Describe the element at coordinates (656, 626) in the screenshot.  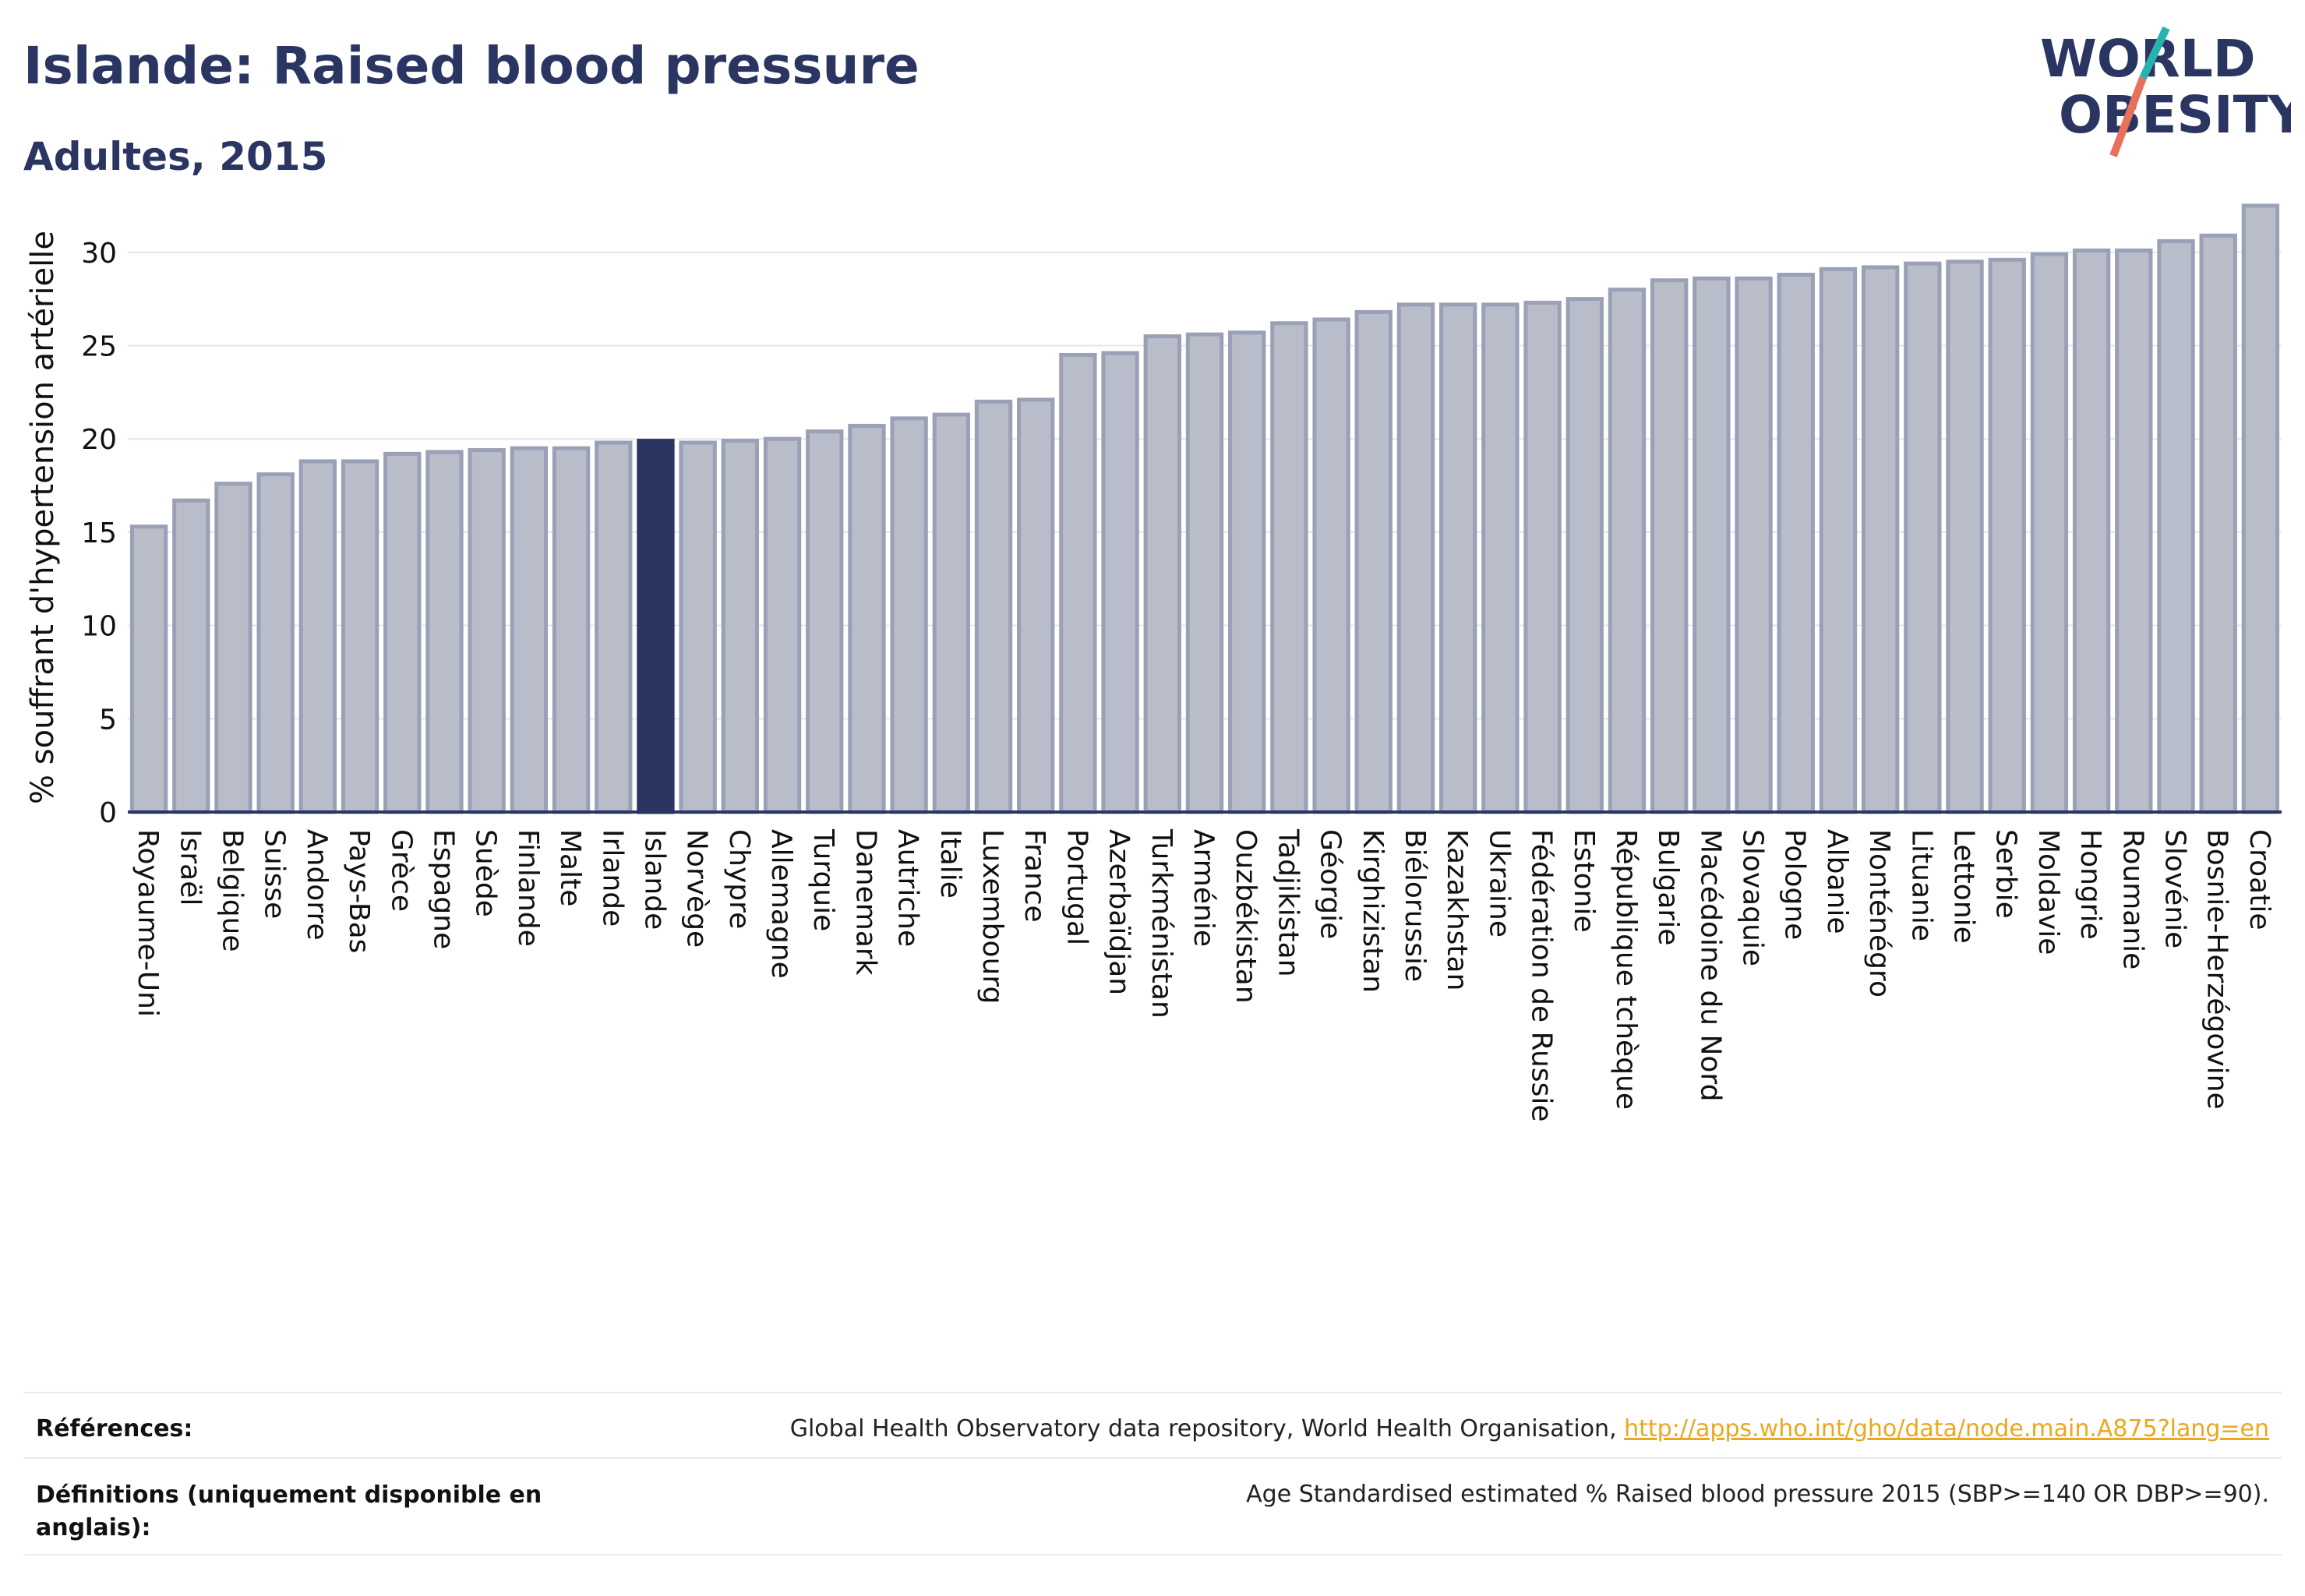
I see `bar-highlight` at that location.